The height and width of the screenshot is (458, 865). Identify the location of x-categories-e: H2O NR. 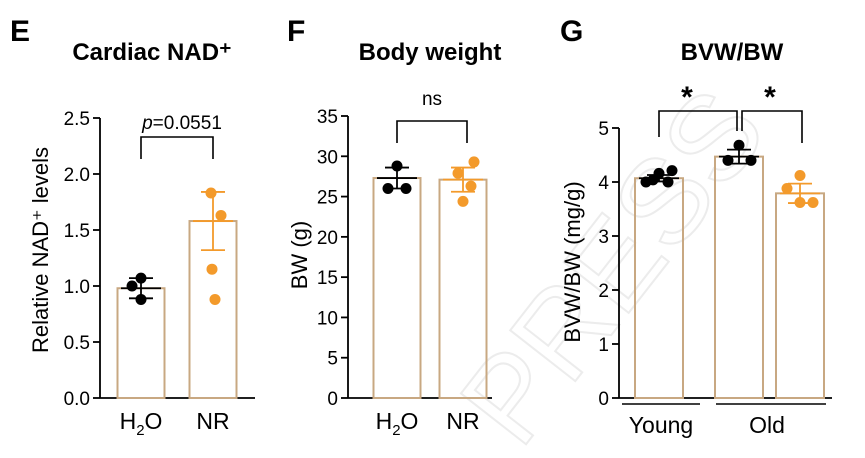
(175, 423).